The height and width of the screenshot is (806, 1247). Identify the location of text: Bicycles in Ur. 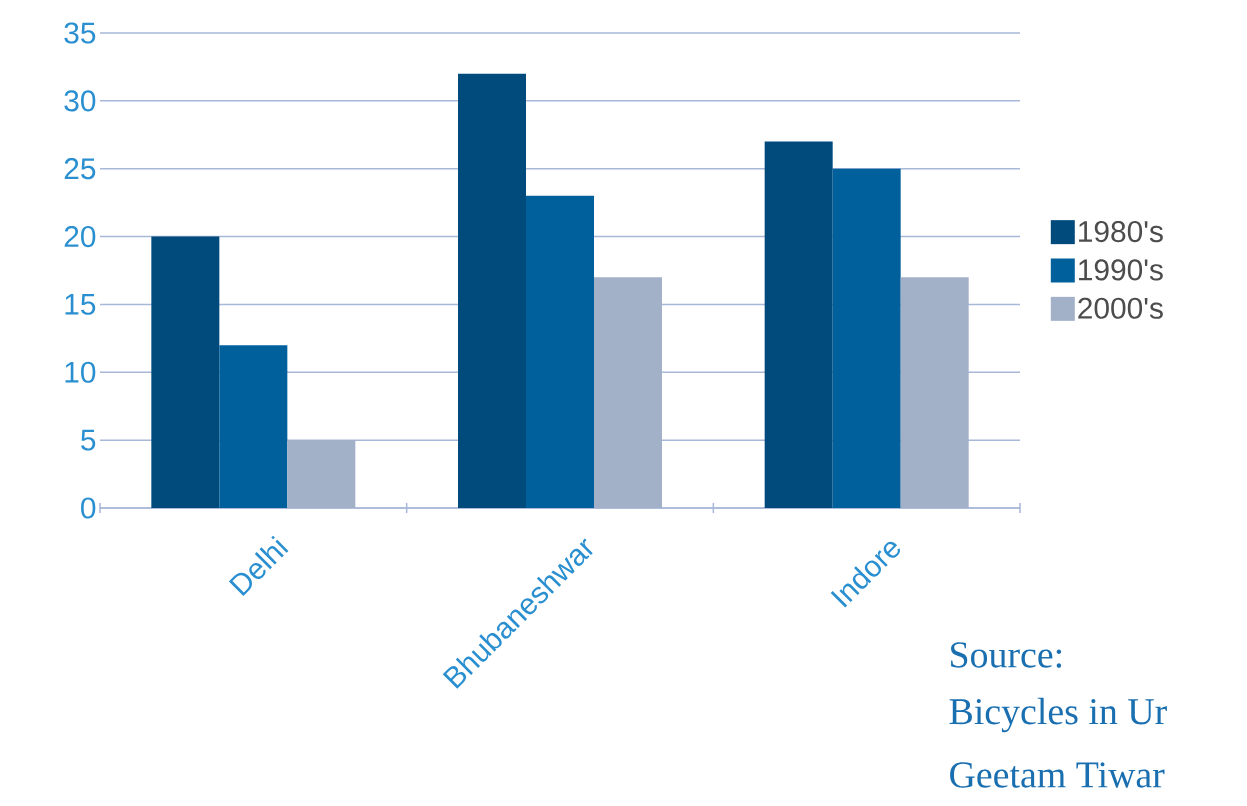
(1058, 715).